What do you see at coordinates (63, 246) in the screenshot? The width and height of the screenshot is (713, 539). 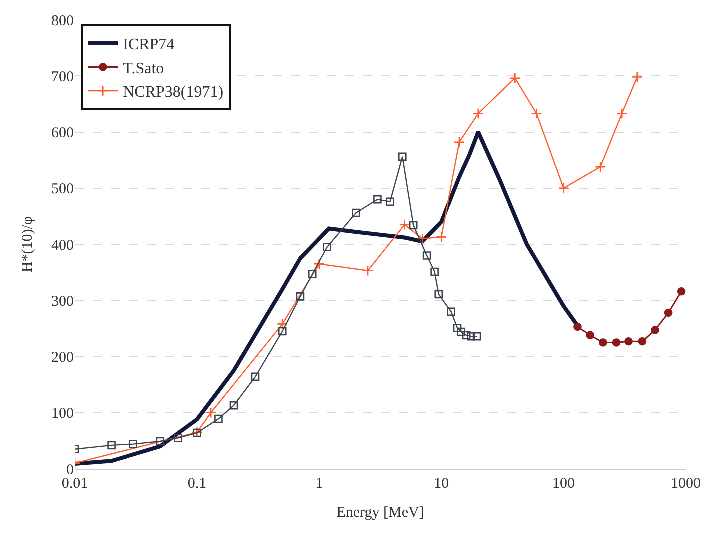 I see `y-tick-label: 400` at bounding box center [63, 246].